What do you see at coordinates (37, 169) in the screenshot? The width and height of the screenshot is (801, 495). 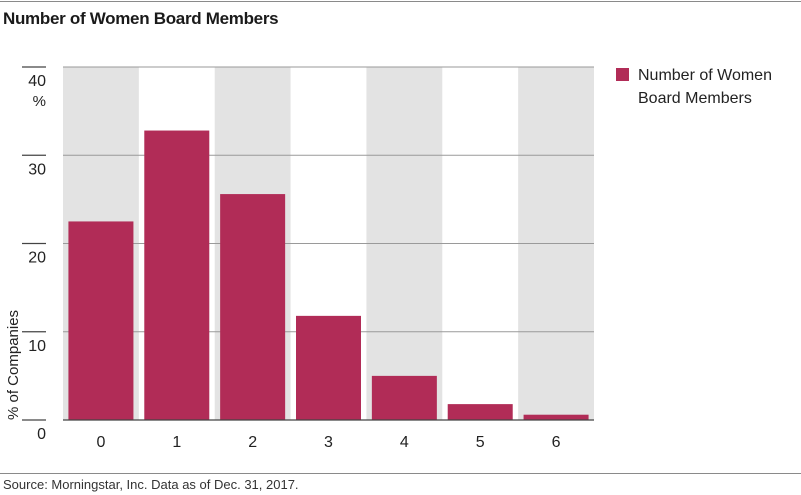 I see `y-tick-label: 30` at bounding box center [37, 169].